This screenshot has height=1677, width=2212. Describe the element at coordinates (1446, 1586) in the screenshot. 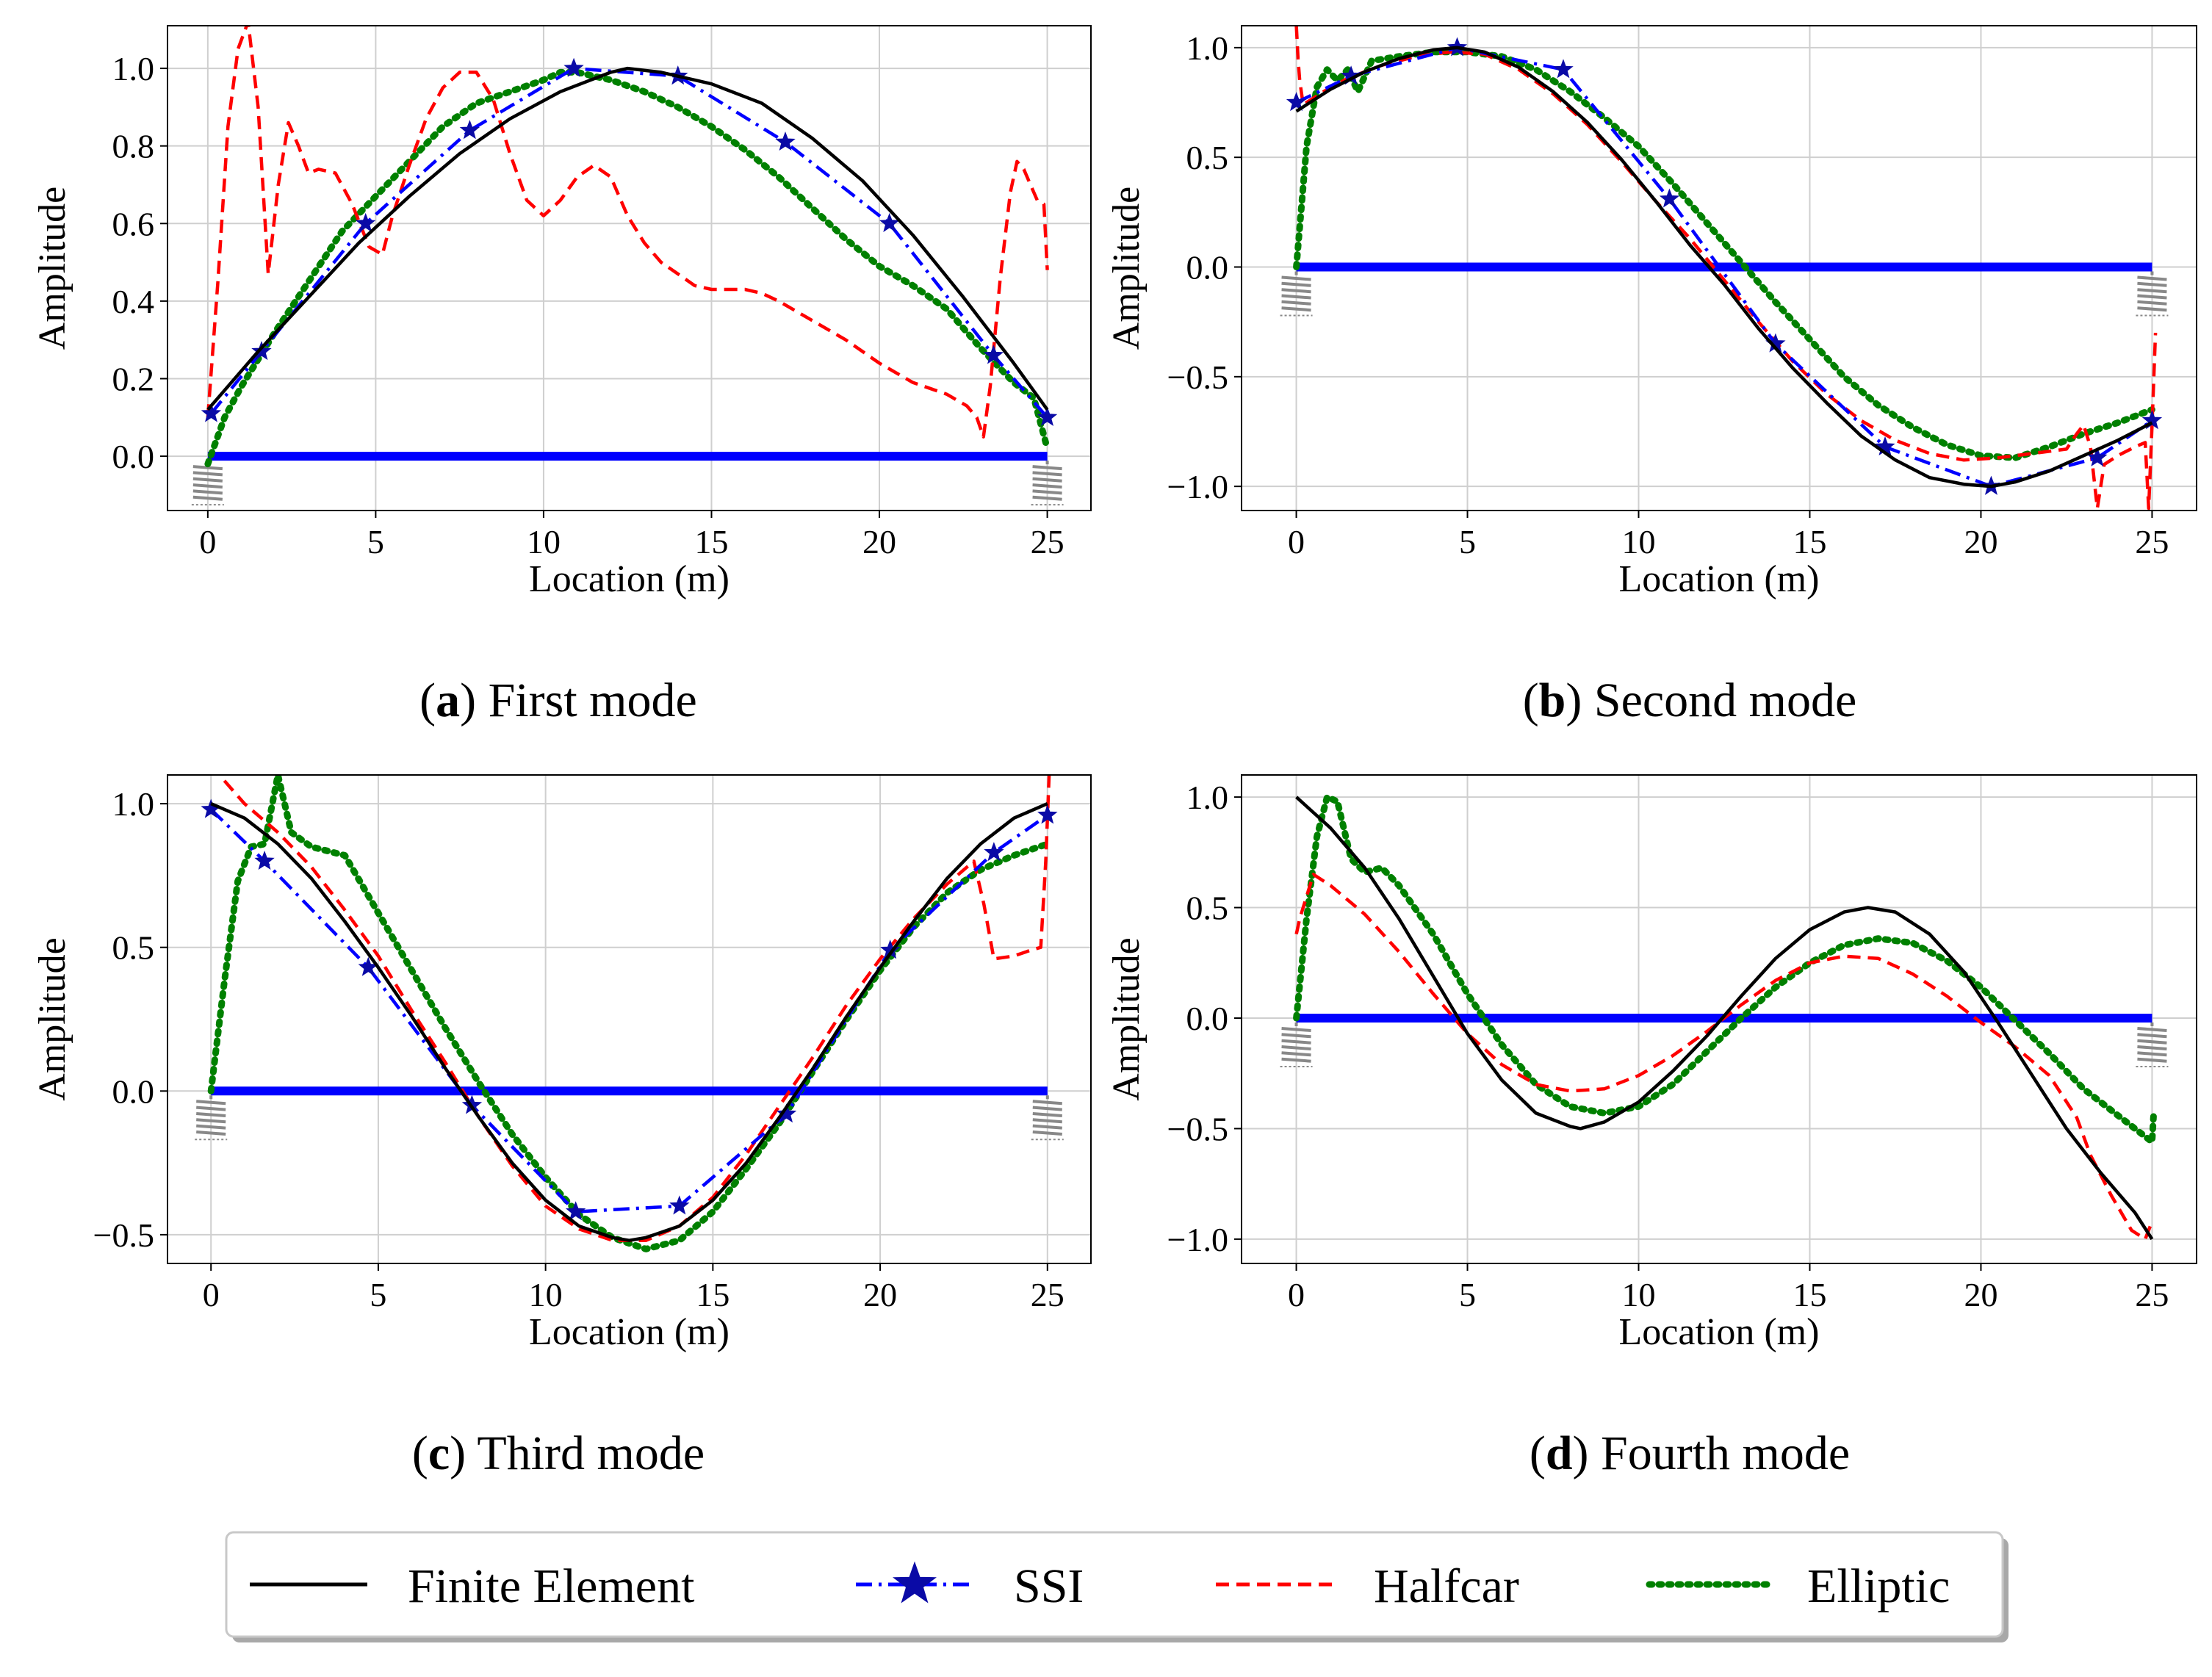

I see `legend-label: Halfcar` at that location.